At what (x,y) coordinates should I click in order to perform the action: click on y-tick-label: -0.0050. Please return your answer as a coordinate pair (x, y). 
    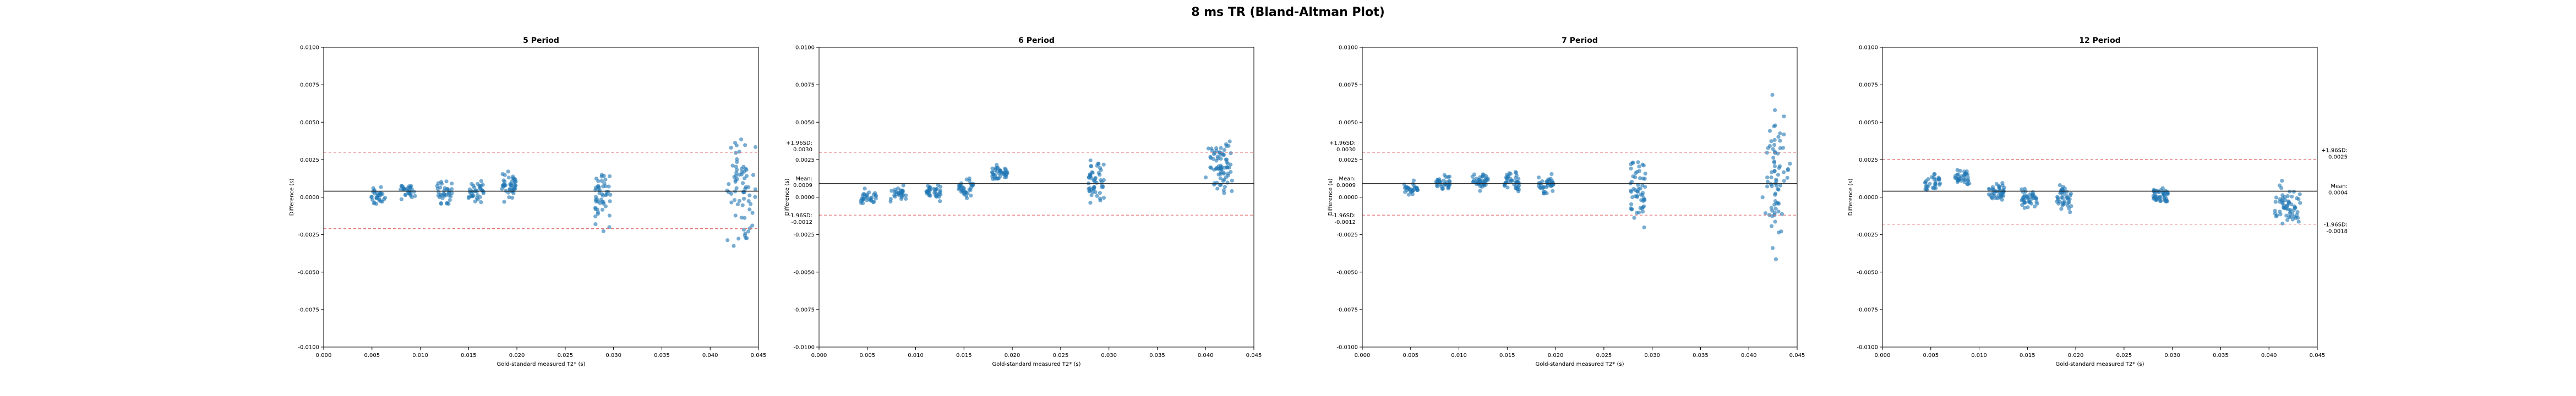
    Looking at the image, I should click on (1868, 273).